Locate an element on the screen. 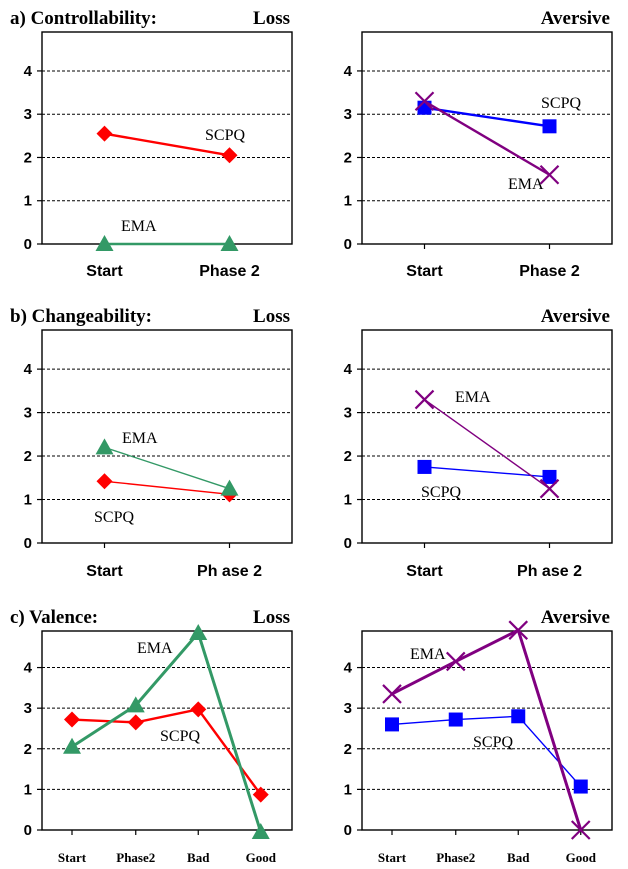 Image resolution: width=628 pixels, height=869 pixels. section-title: c) Valence: is located at coordinates (54, 617).